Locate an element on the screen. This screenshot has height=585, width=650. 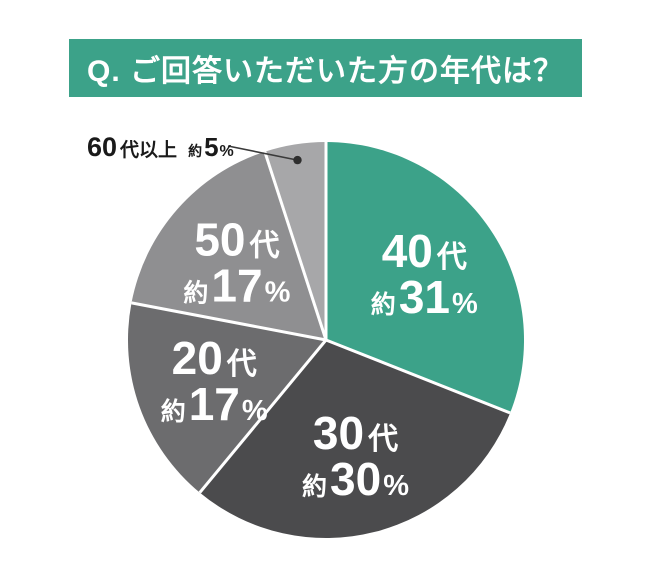
pie-slice-40s is located at coordinates (425, 277).